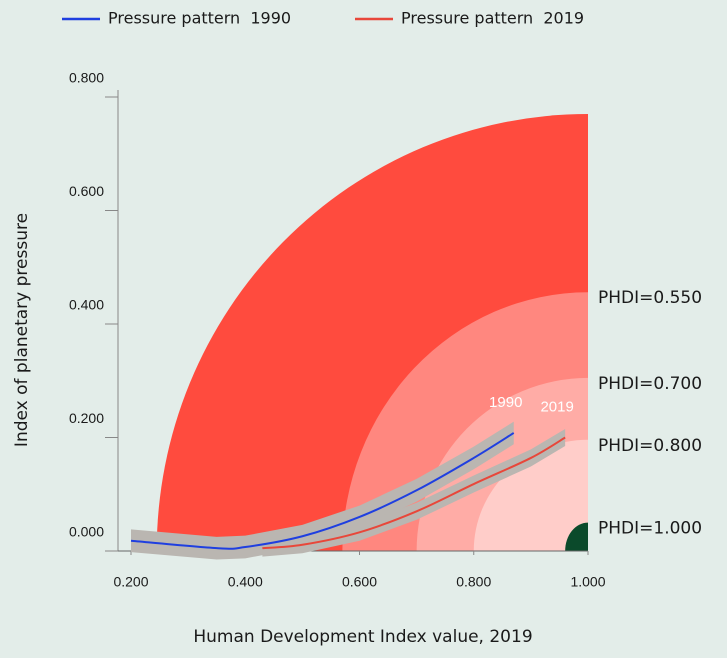  Describe the element at coordinates (650, 446) in the screenshot. I see `region-label: PHDI=0.800` at that location.